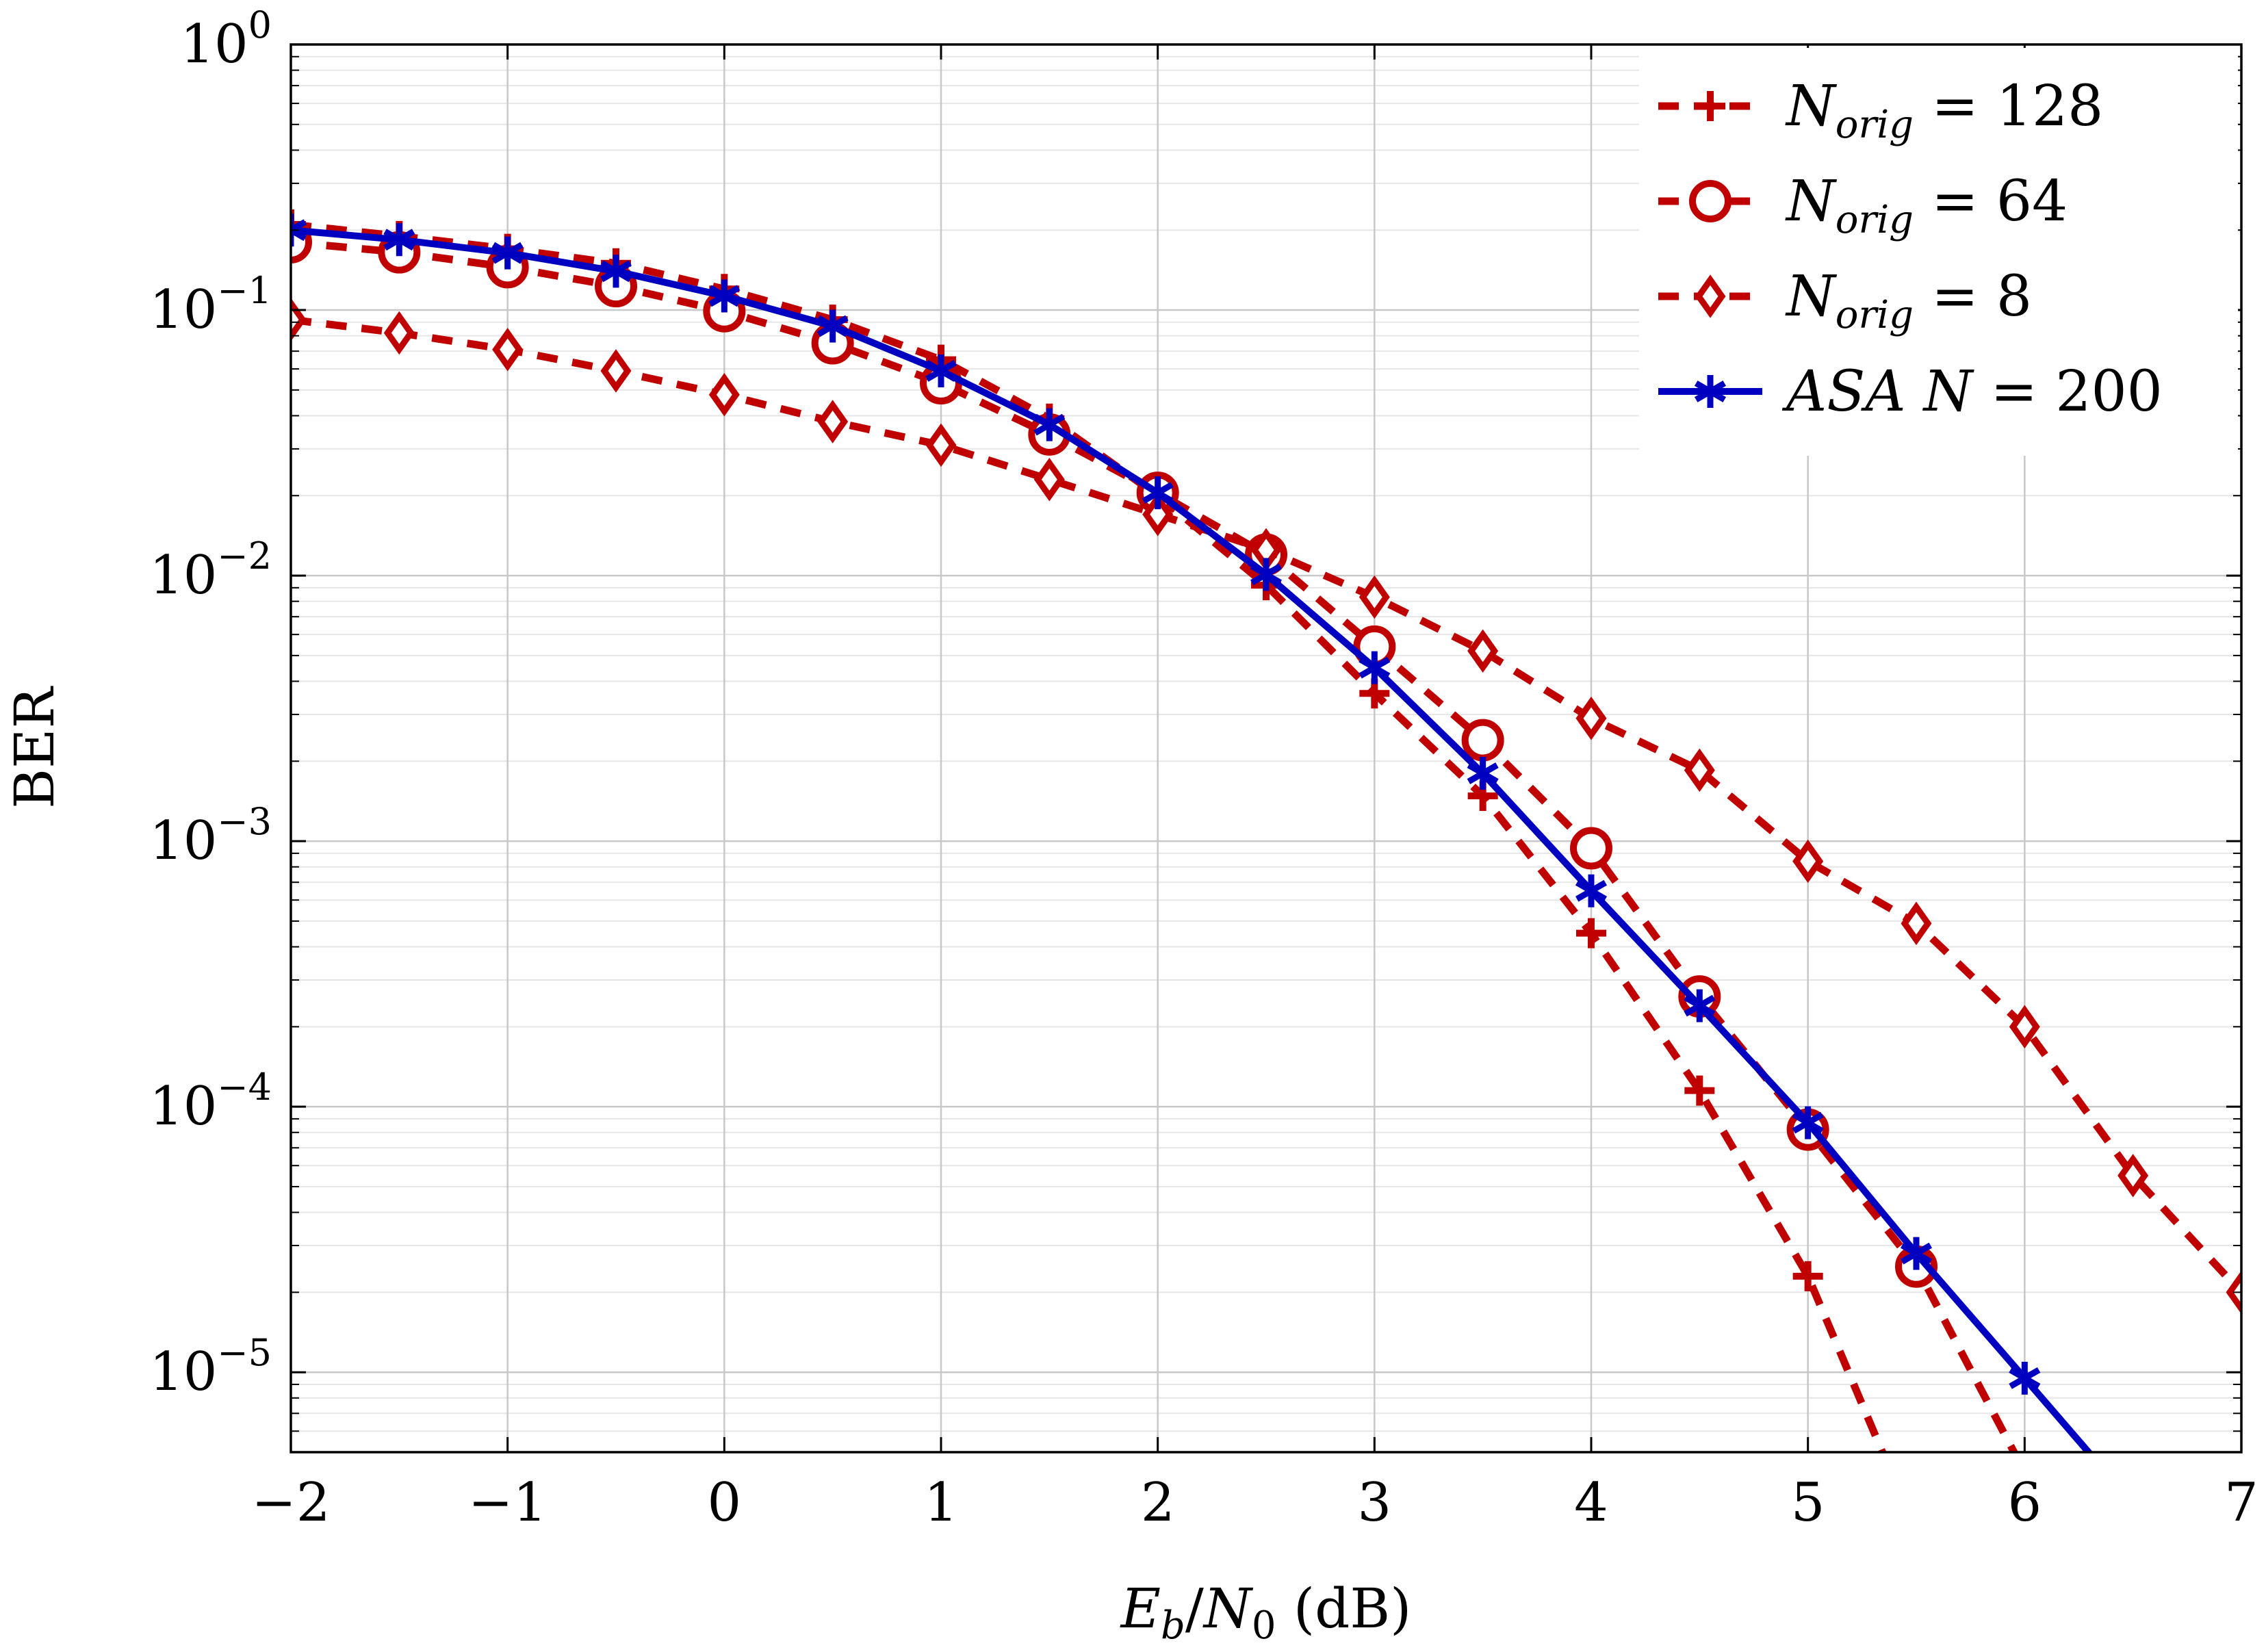 The width and height of the screenshot is (2266, 1652). I want to click on x-tick-label: 0, so click(725, 1503).